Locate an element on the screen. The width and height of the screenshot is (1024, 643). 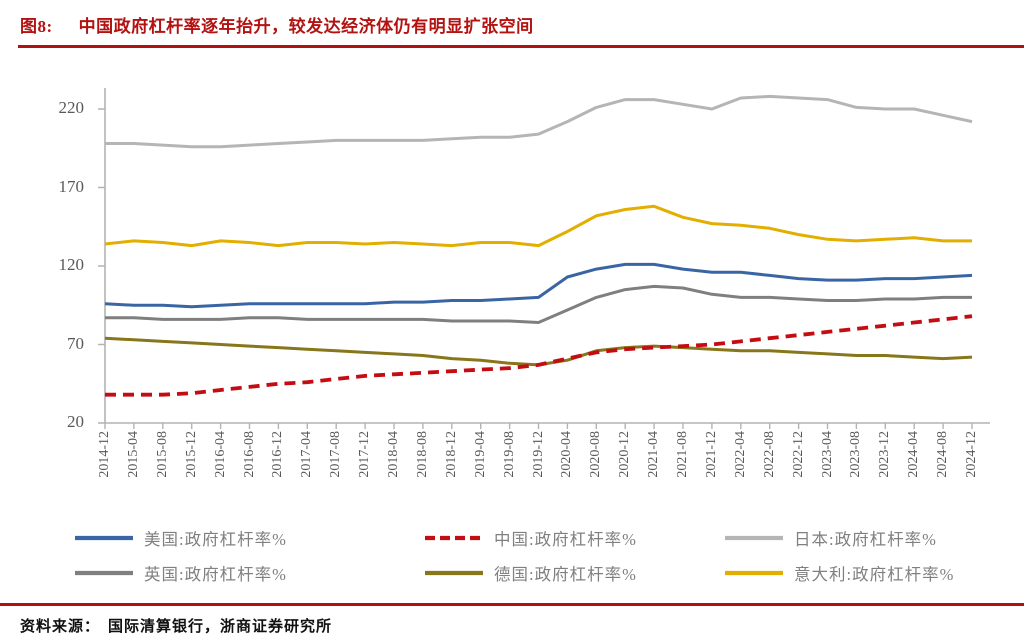
legend-label-germany: 德国:政府杠杆率% is located at coordinates (565, 574).